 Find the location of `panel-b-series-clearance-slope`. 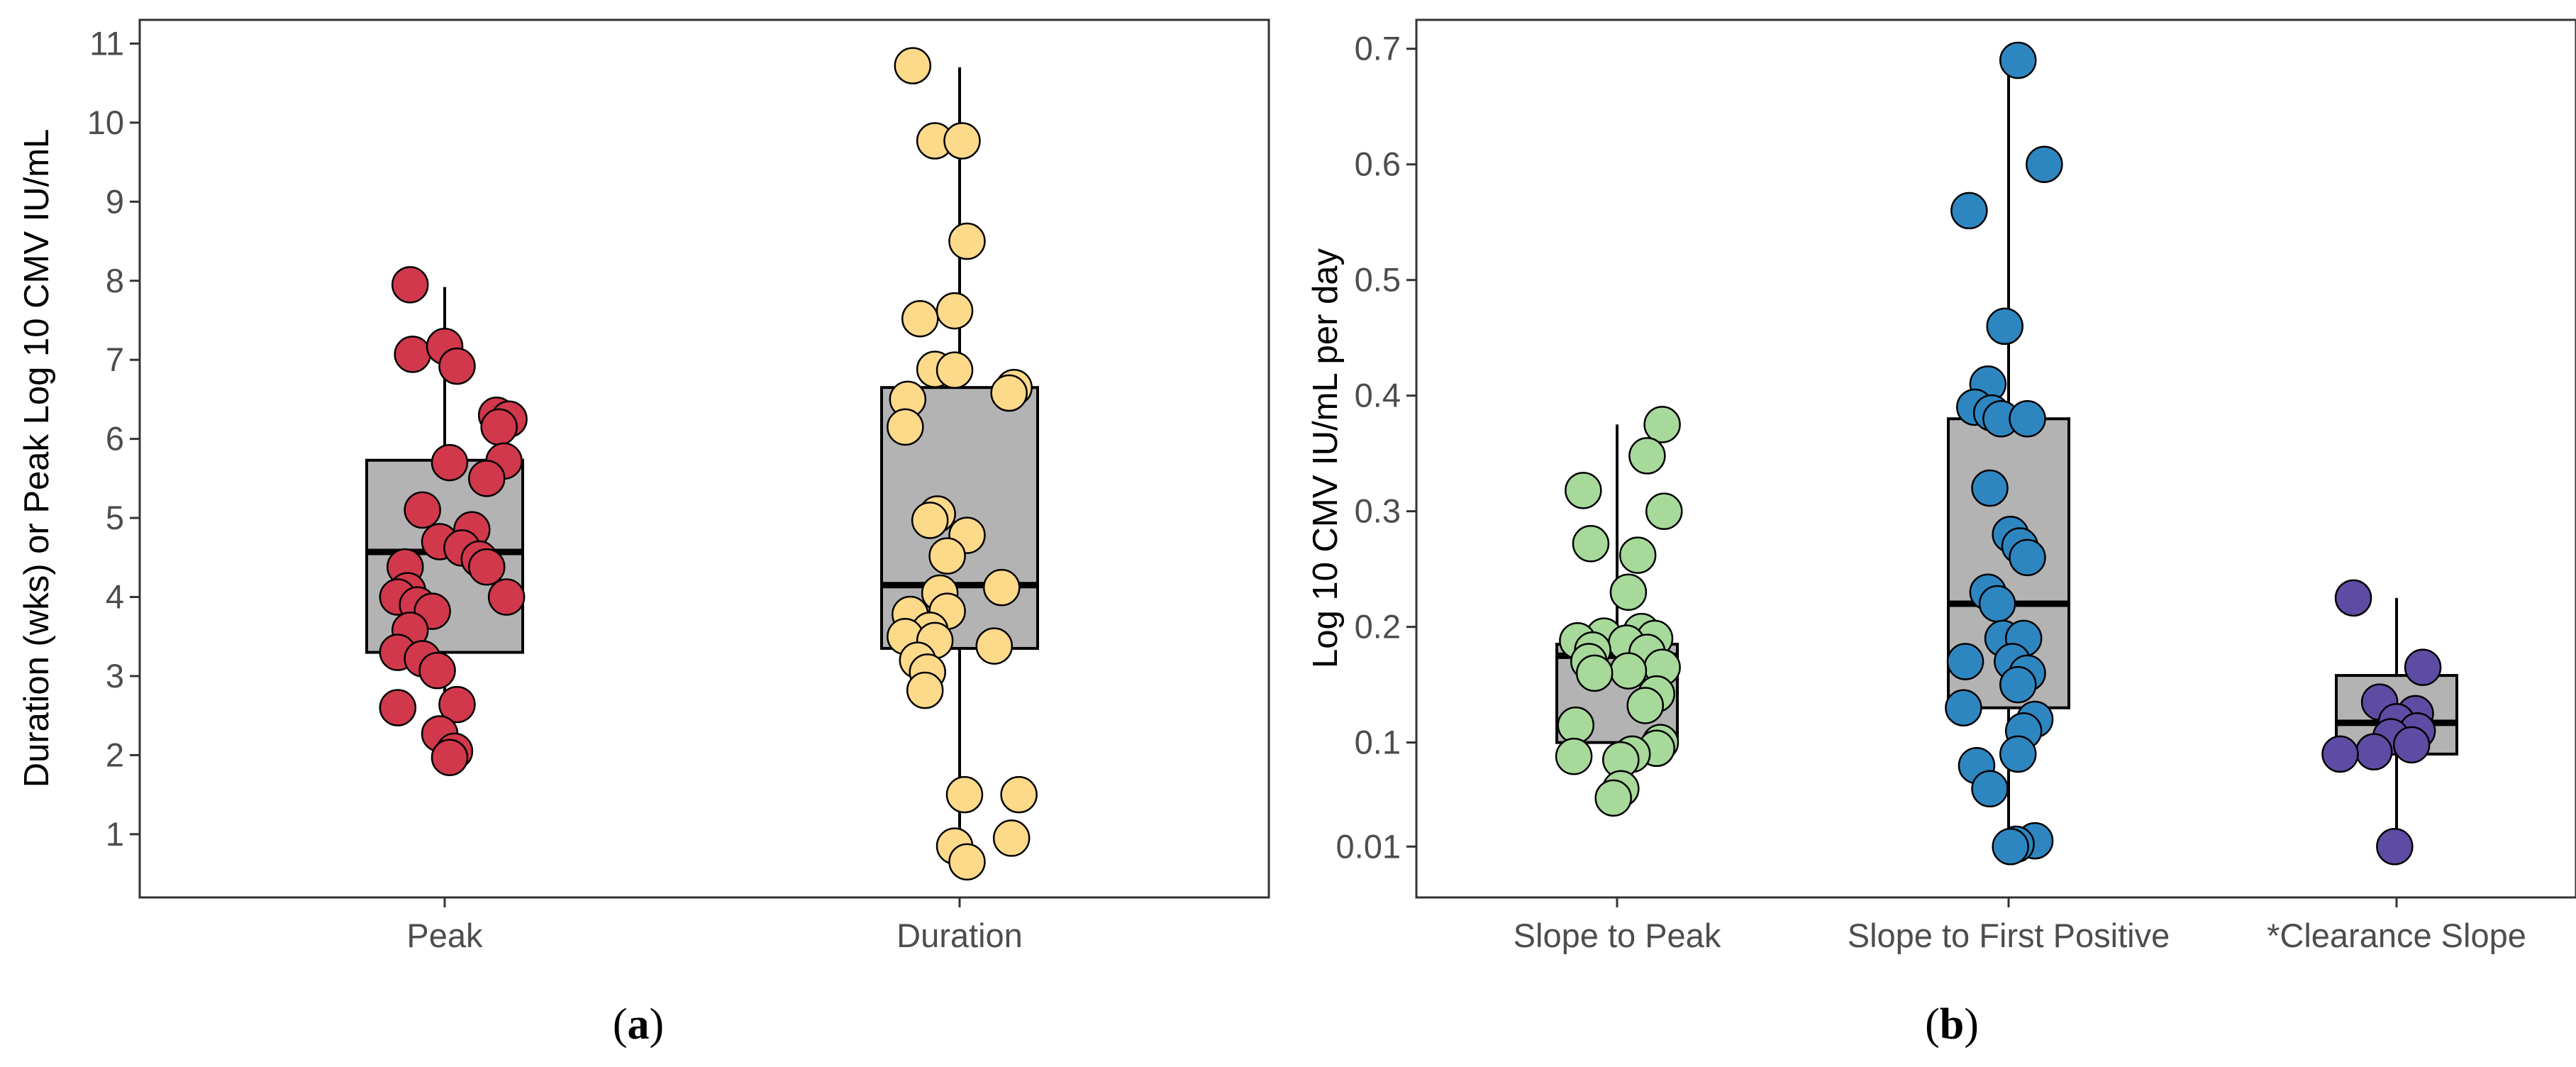

panel-b-series-clearance-slope is located at coordinates (2389, 722).